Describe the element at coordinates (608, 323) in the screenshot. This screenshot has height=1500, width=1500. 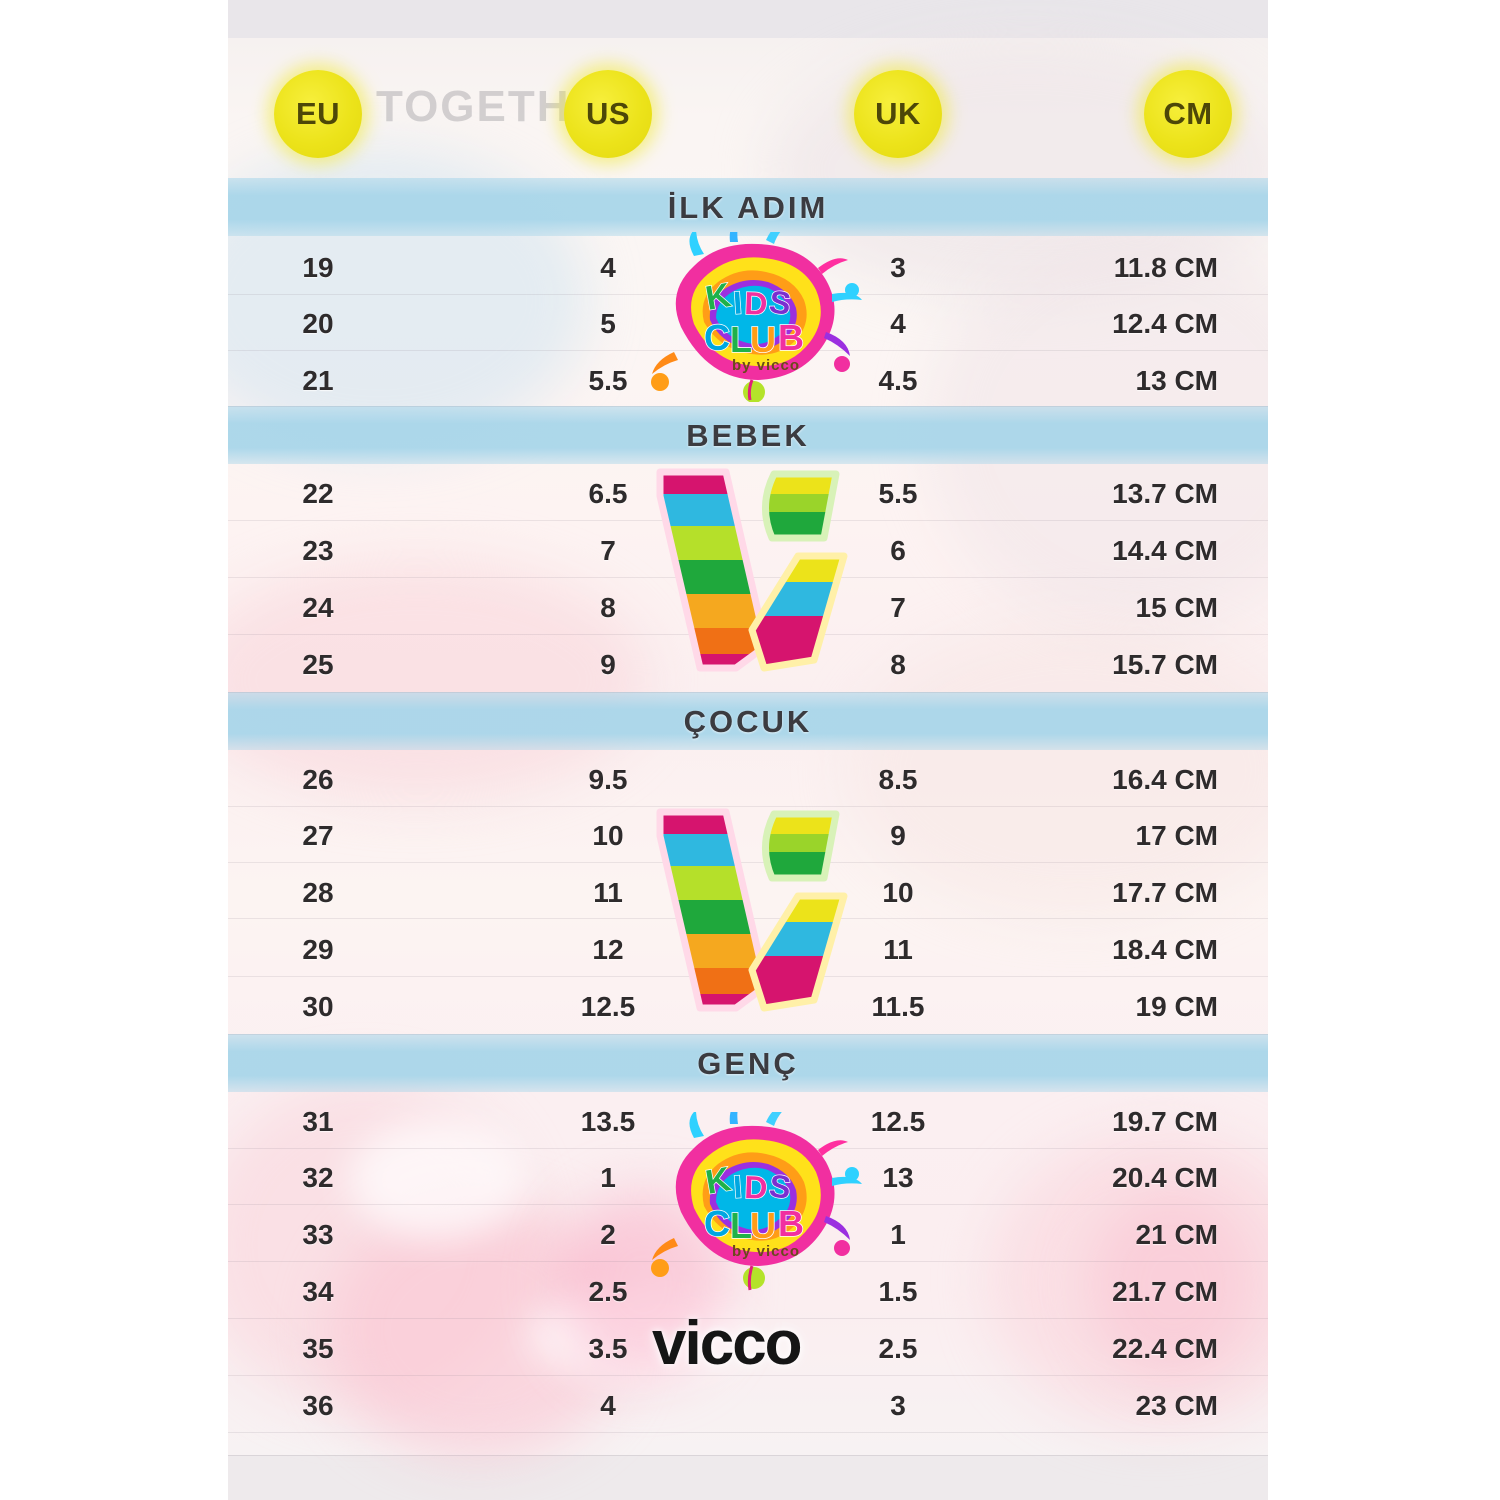
I see `cell-us: 5` at that location.